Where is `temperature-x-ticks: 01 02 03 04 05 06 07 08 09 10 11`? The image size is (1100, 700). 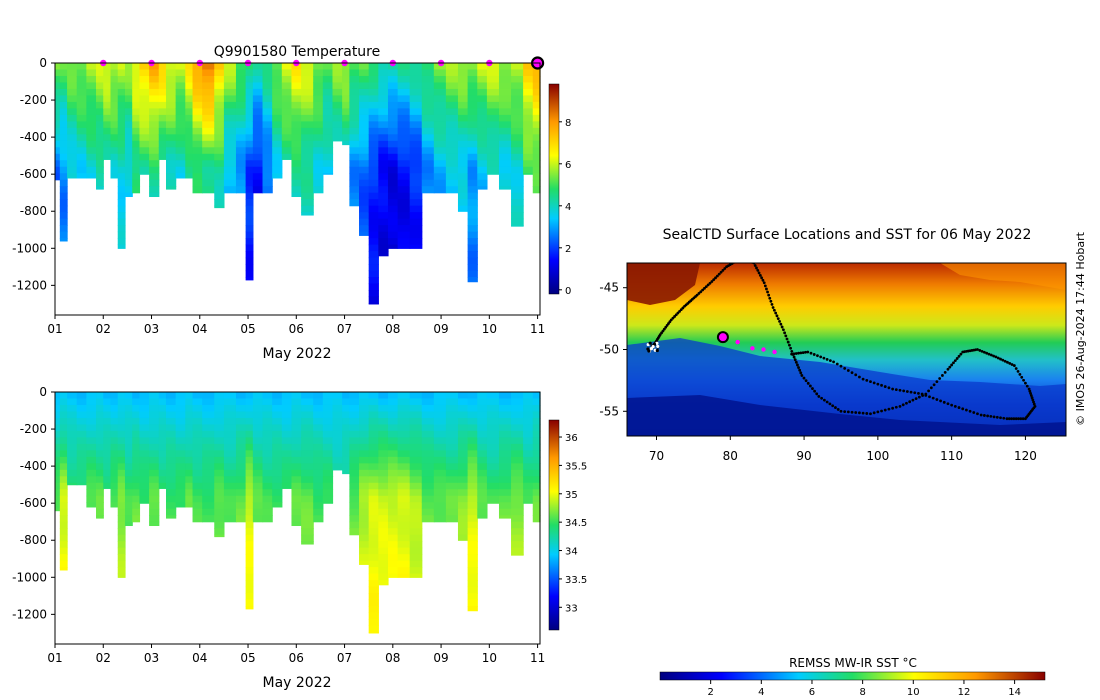
temperature-x-ticks: 01 02 03 04 05 06 07 08 09 10 11 is located at coordinates (296, 325).